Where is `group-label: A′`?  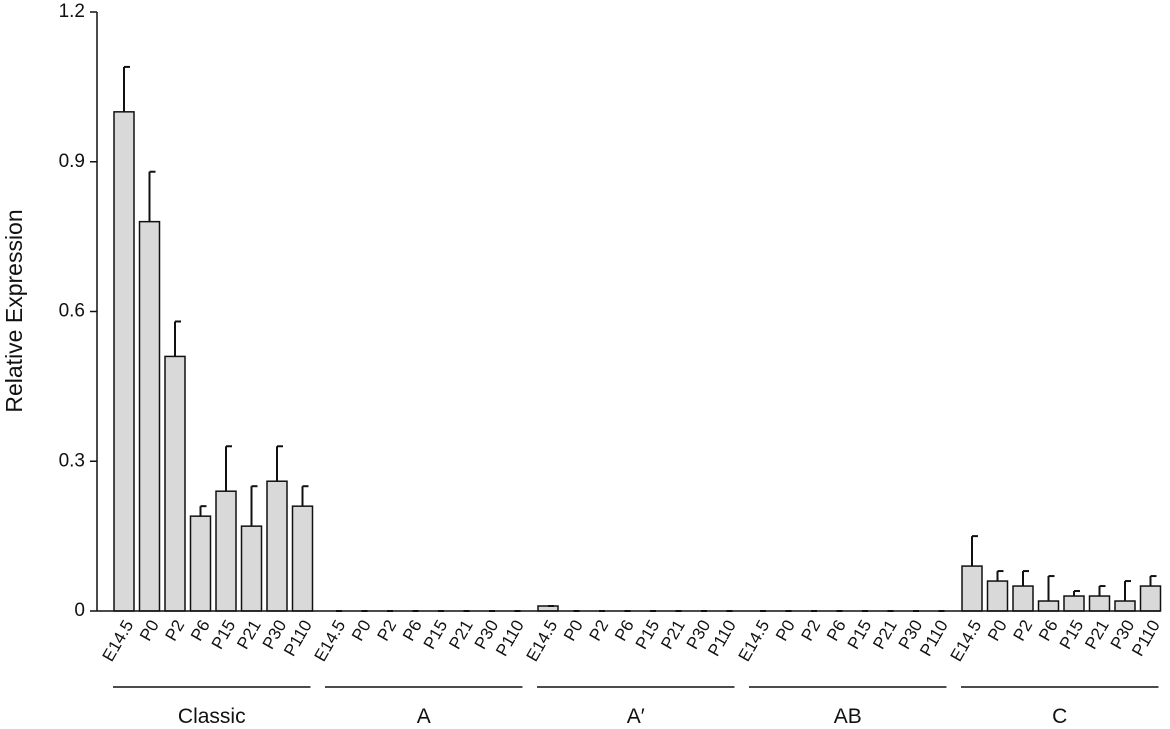
group-label: A′ is located at coordinates (636, 716).